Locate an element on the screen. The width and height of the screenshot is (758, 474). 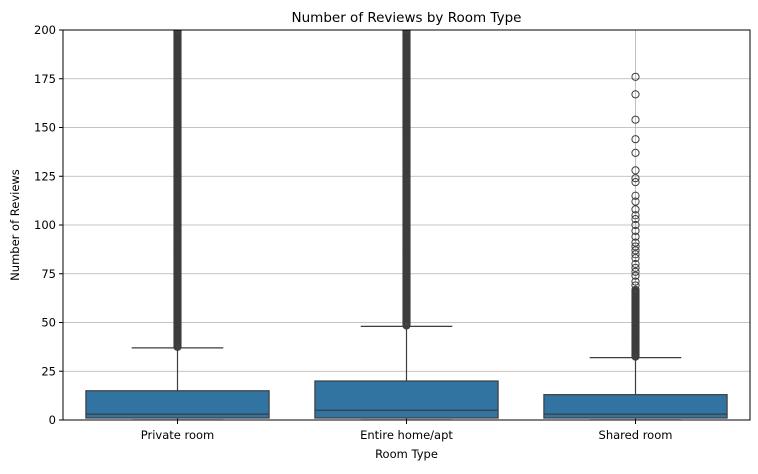
y-tick-label: 125 is located at coordinates (45, 176).